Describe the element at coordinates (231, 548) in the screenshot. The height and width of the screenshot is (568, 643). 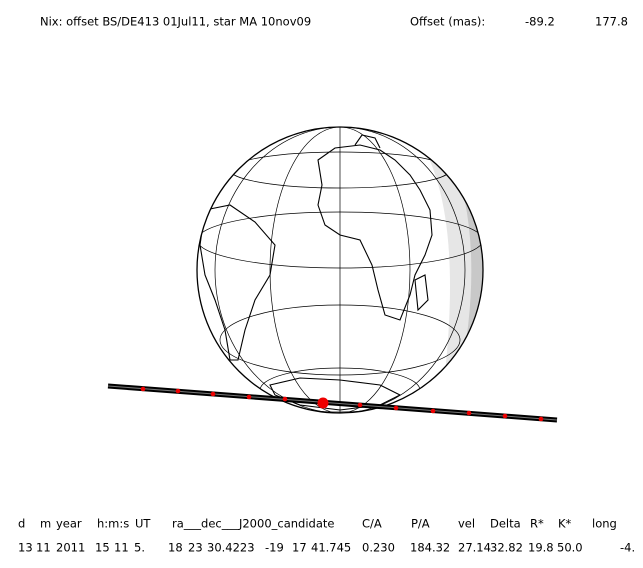
I see `cell: 30.4223` at that location.